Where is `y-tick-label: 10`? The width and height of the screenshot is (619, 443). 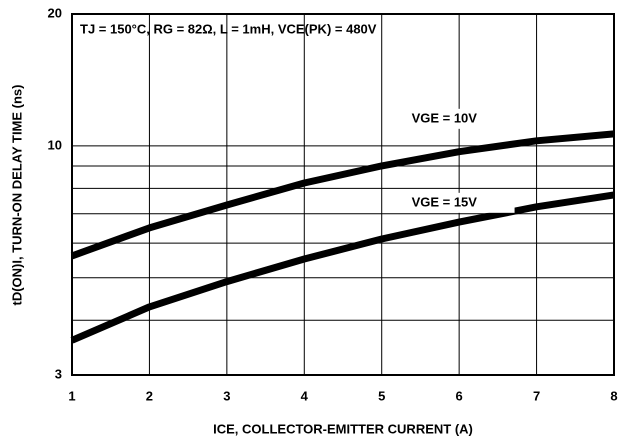 y-tick-label: 10 is located at coordinates (55, 144).